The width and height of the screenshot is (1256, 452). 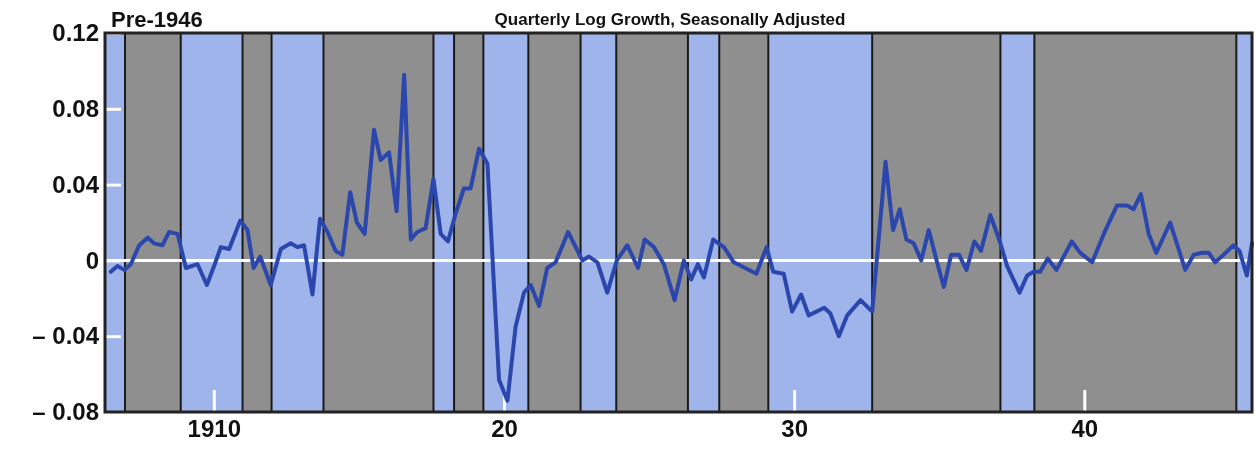 I want to click on y-tick-label: – 0.04, so click(x=66, y=336).